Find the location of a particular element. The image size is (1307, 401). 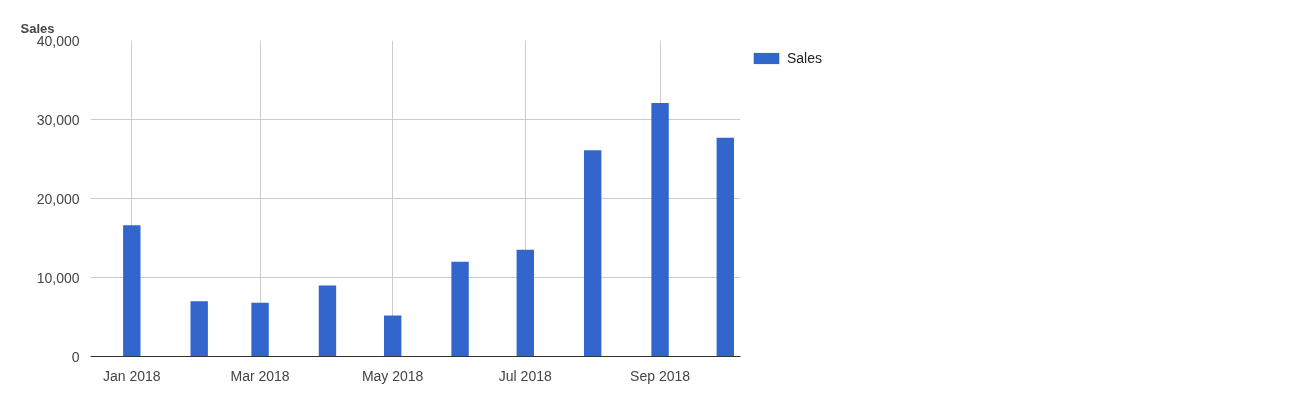

x-tick-label: Mar 2018 is located at coordinates (260, 375).